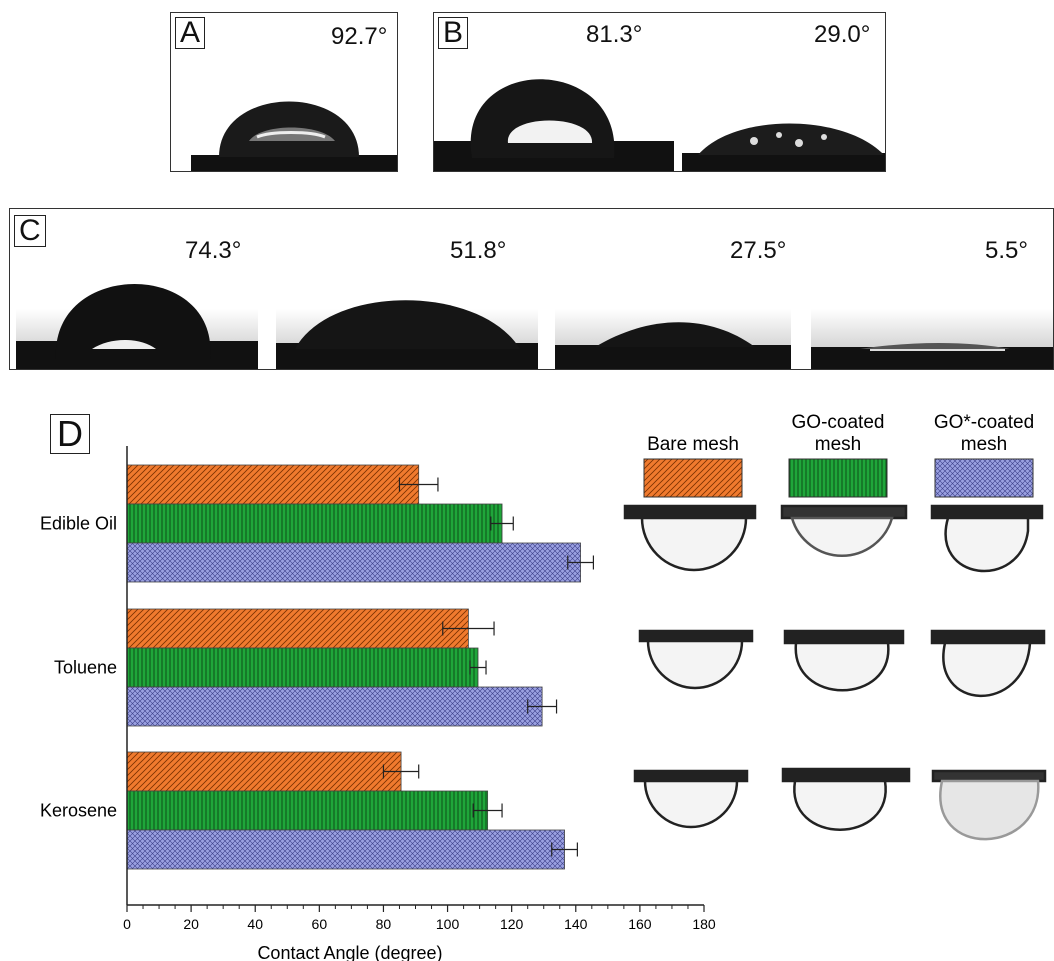 The height and width of the screenshot is (961, 1054). I want to click on panel-b: B 81.3° 29.0°, so click(659, 92).